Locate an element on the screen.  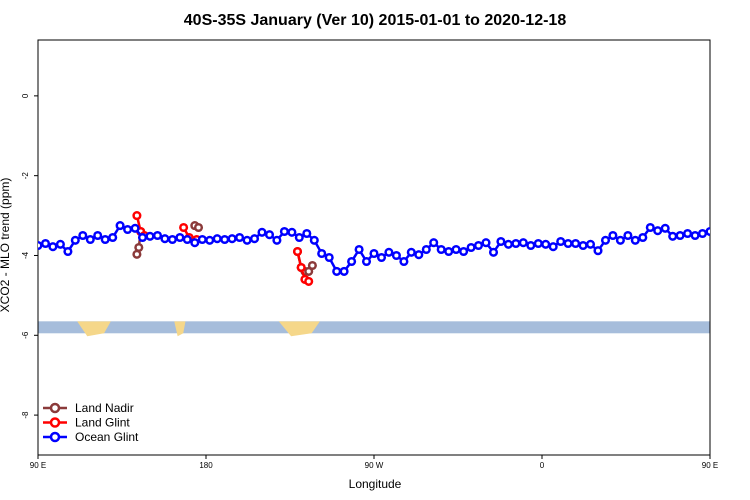
series-layer is located at coordinates (394, 248).